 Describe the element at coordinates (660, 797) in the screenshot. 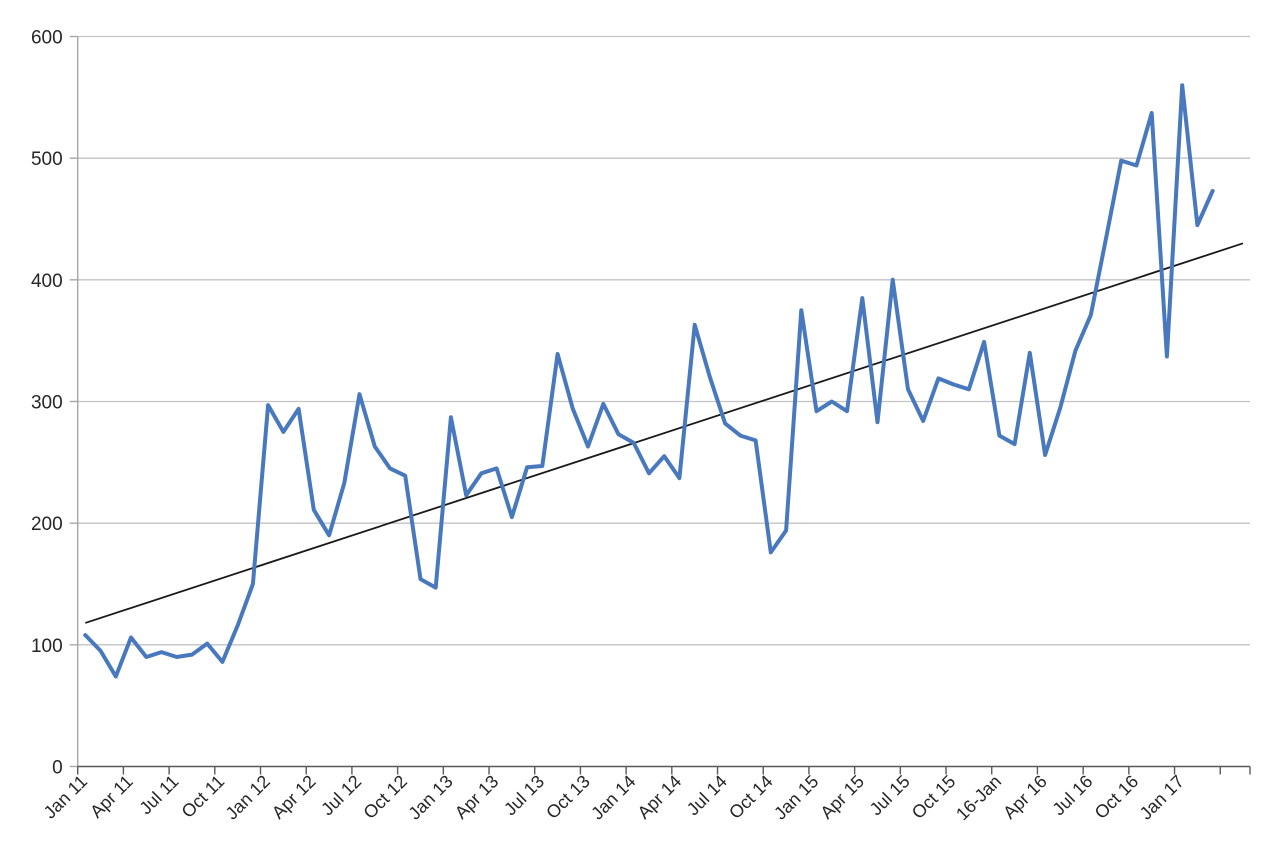

I see `x-axis-label: Apr 14` at that location.